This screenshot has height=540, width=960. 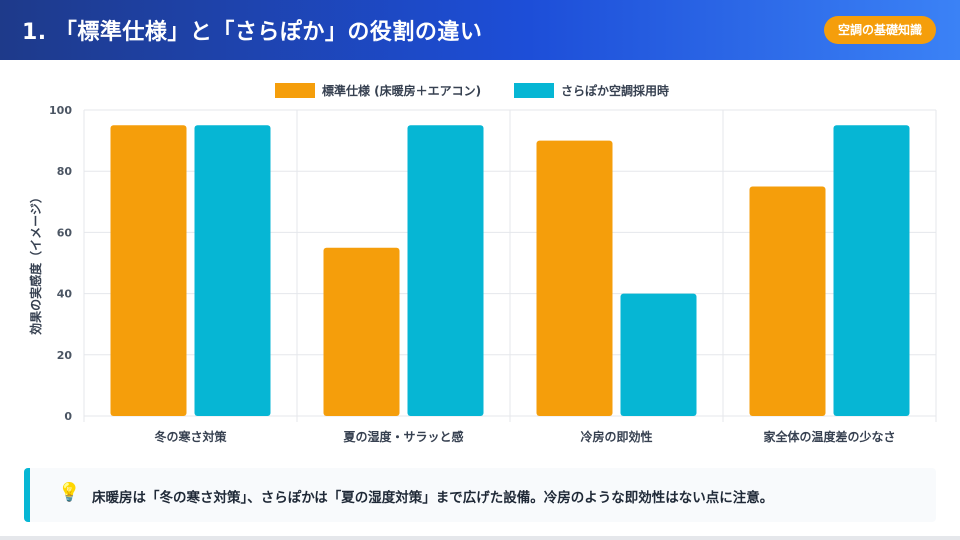 I want to click on legend-label: 標準仕様 (床暖房＋エアコン), so click(x=401, y=90).